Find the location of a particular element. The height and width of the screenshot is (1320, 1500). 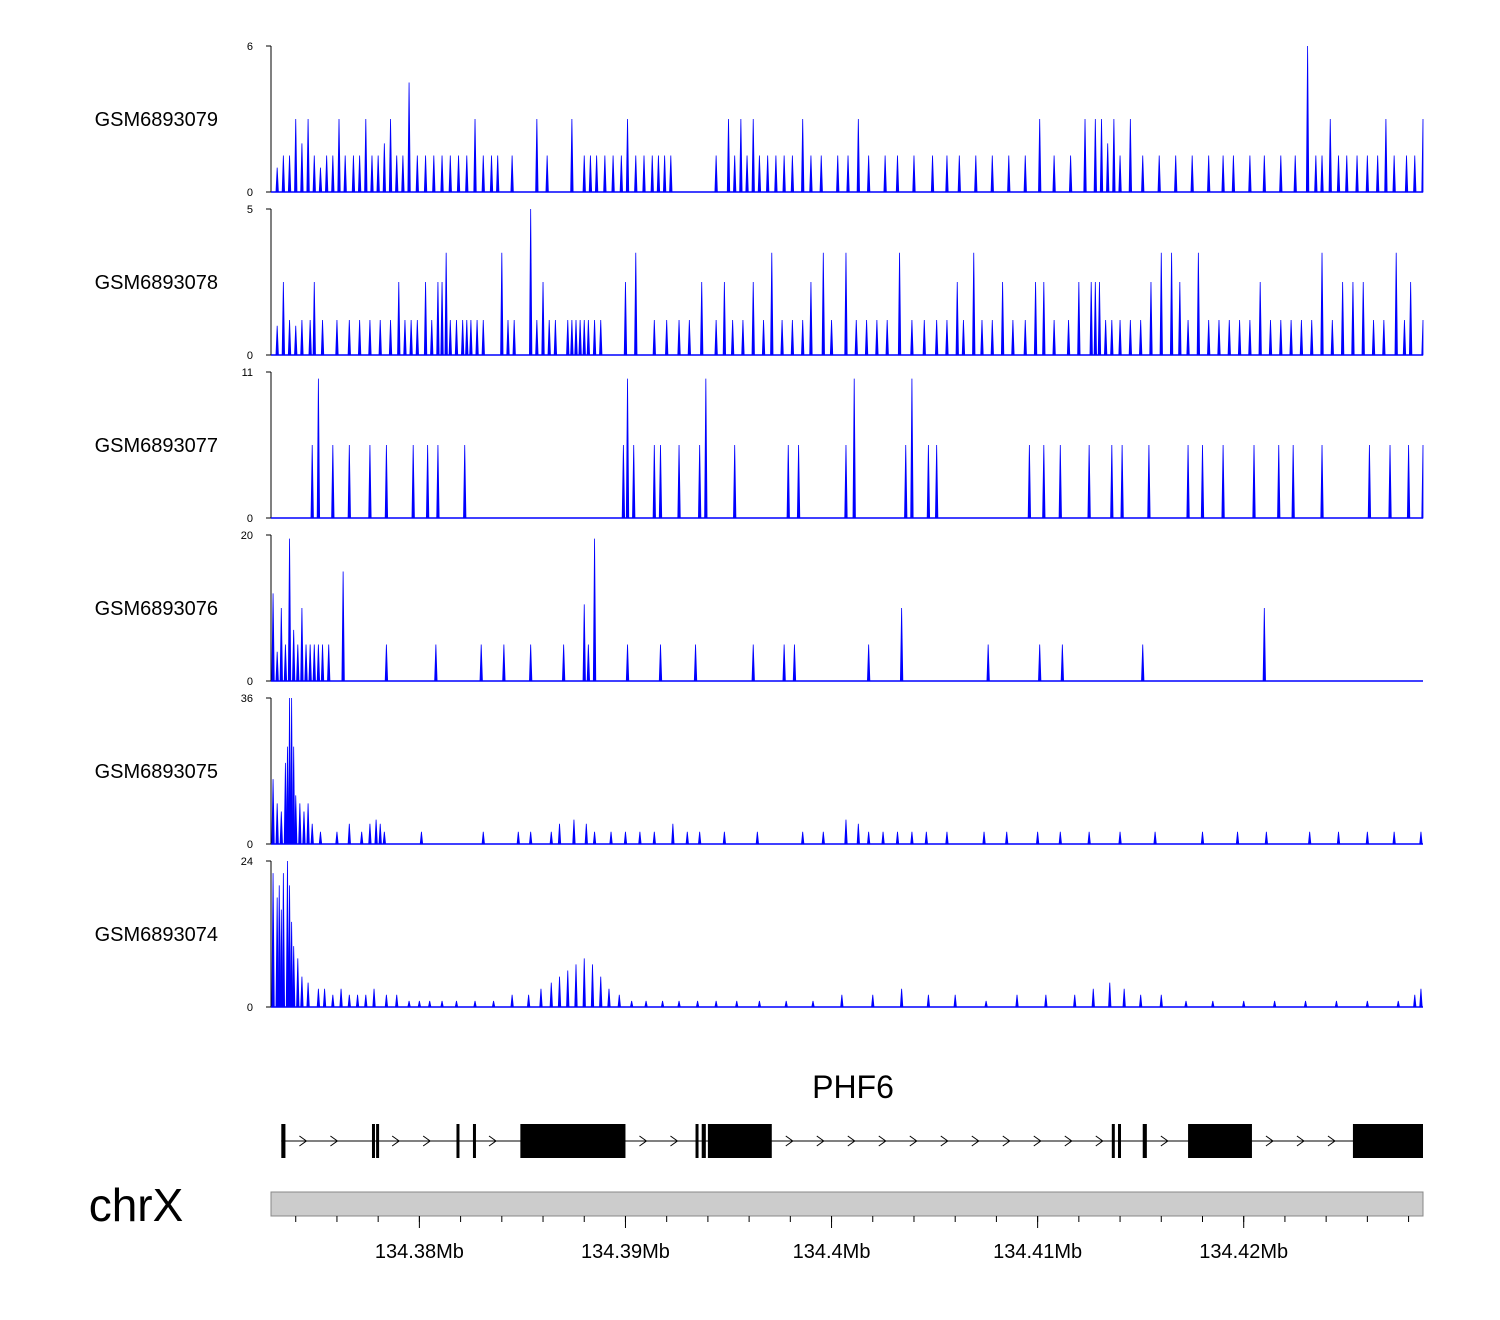

y-max-label: 24 is located at coordinates (247, 862).